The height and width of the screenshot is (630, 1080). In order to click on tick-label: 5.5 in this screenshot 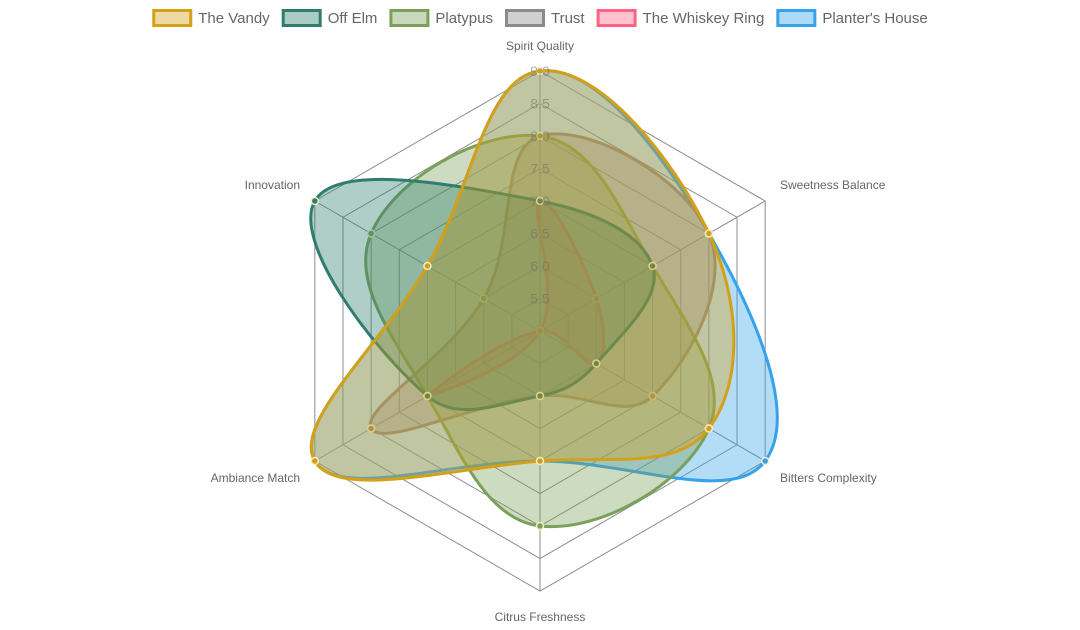, I will do `click(540, 299)`.